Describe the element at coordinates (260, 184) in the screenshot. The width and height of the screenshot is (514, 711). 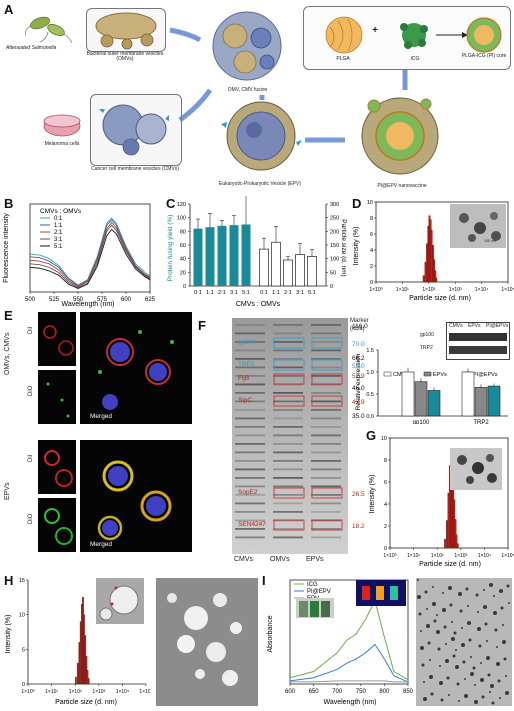
I see `epv-label: Eukaryotic-Prokaryotic Vesicle (EPV)` at that location.